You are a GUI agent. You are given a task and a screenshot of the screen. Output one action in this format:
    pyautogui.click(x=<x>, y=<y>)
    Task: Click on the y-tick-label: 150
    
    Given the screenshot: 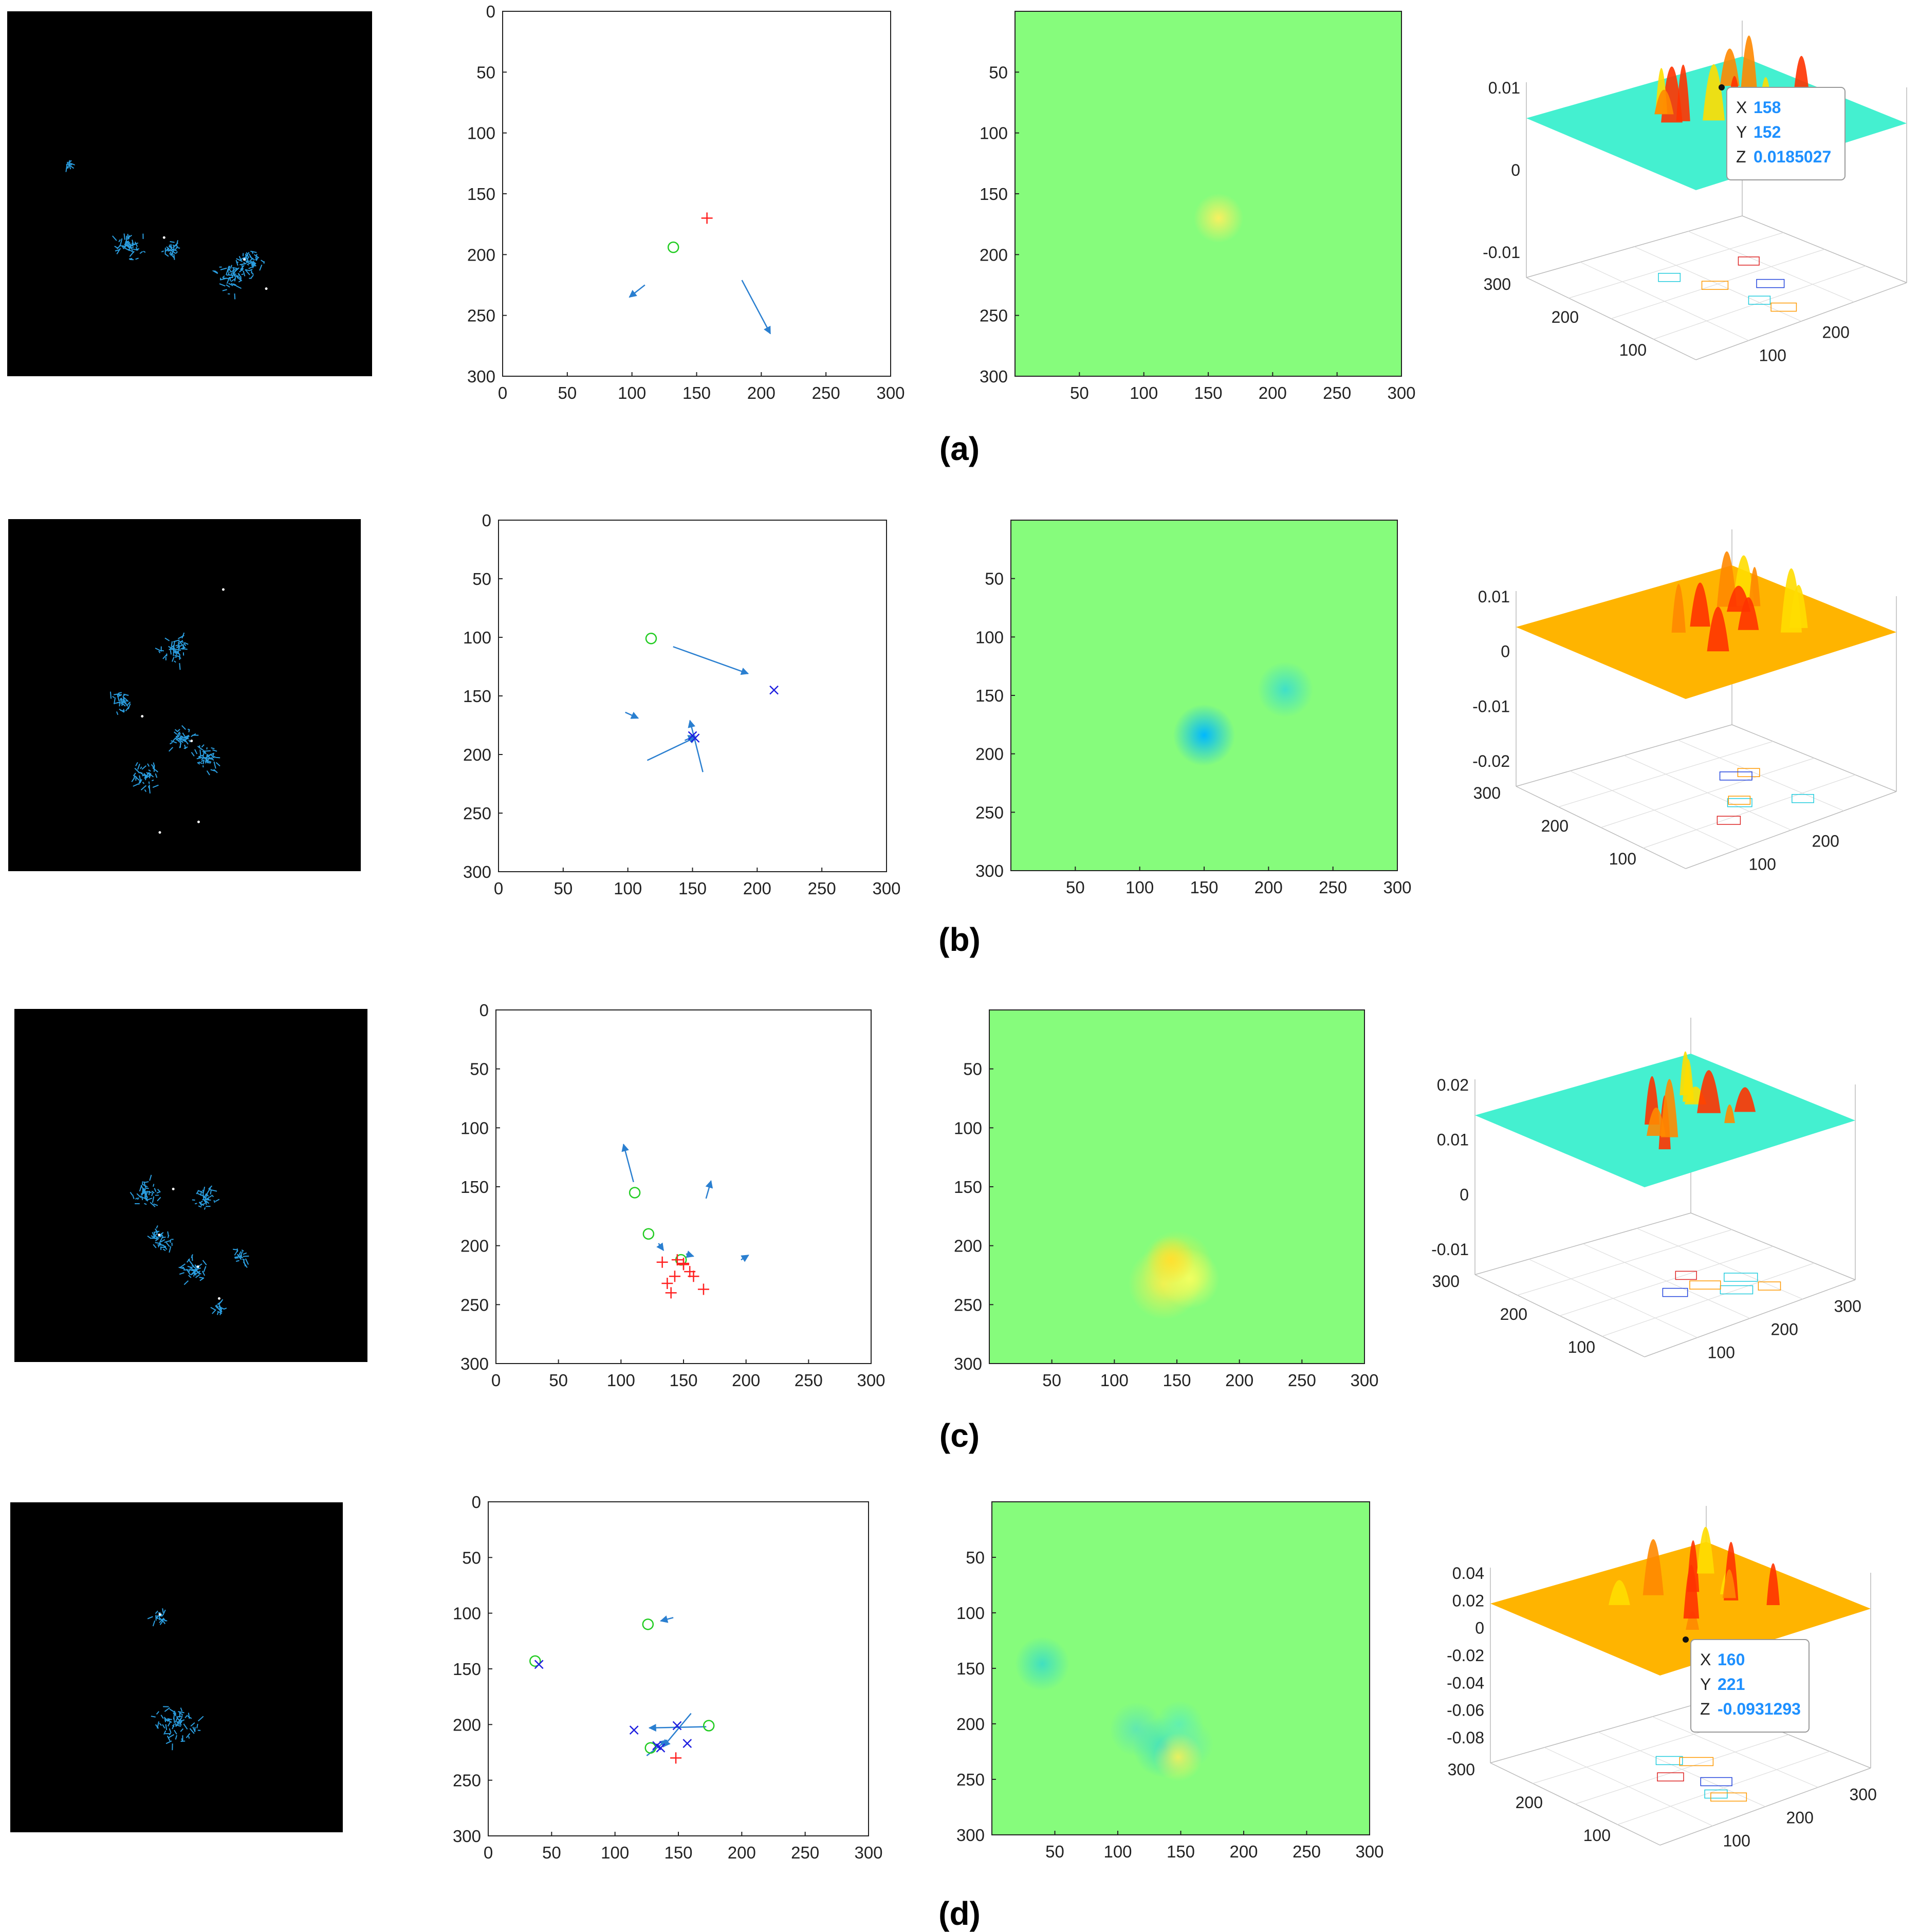 What is the action you would take?
    pyautogui.click(x=970, y=1668)
    